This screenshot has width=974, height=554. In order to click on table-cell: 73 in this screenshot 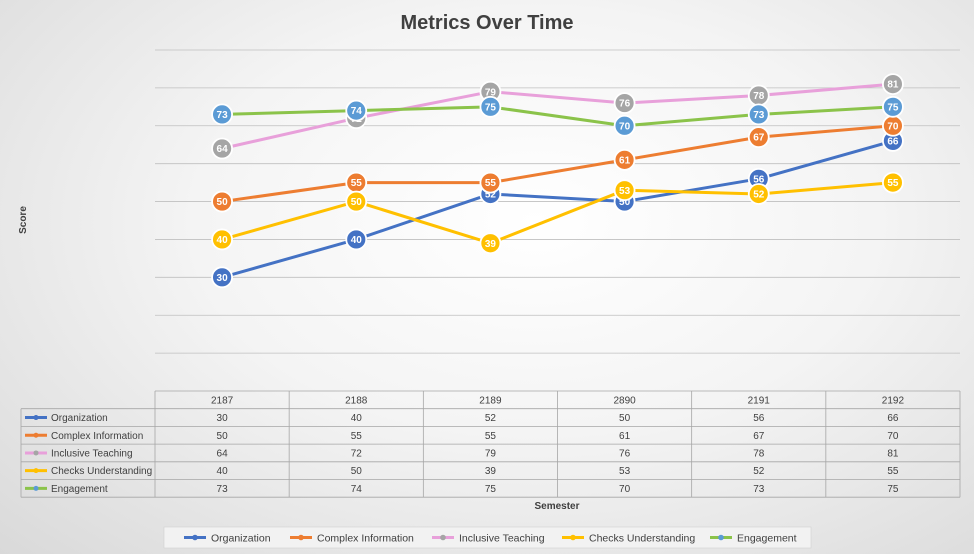, I will do `click(223, 489)`.